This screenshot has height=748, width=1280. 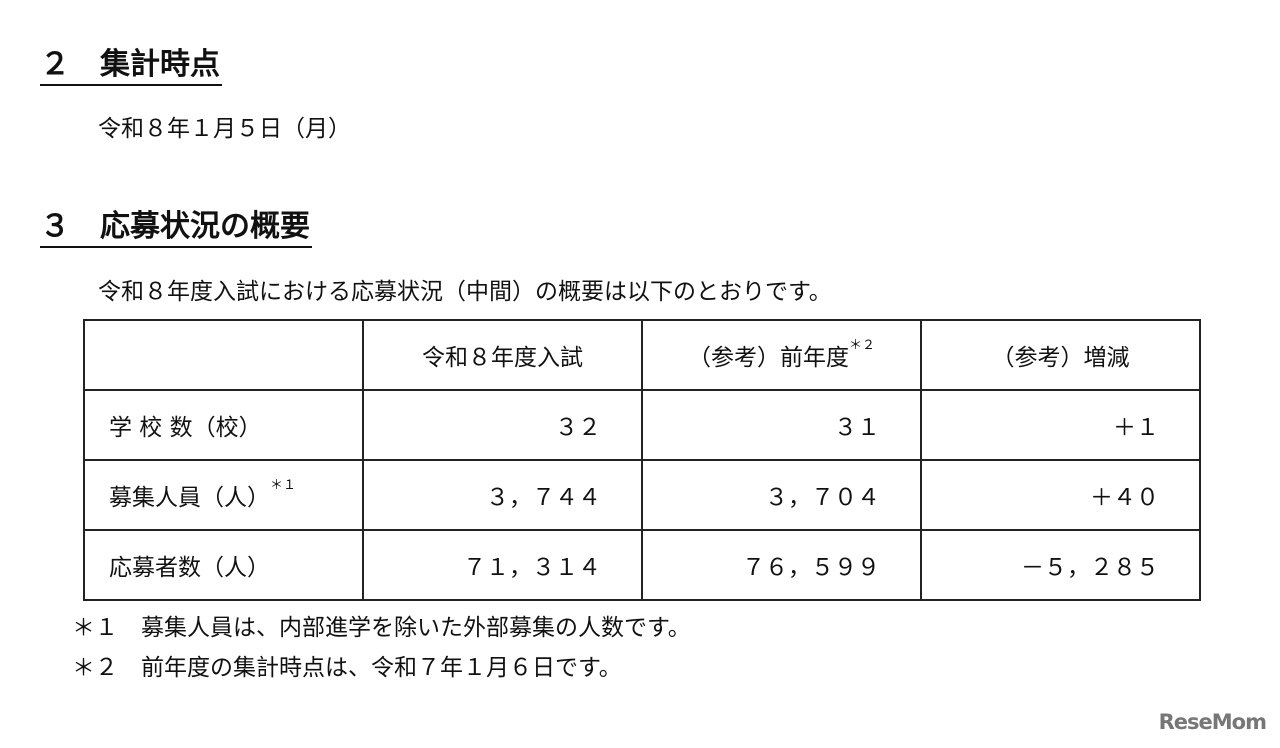 What do you see at coordinates (1060, 425) in the screenshot?
I see `value-cell: ＋１` at bounding box center [1060, 425].